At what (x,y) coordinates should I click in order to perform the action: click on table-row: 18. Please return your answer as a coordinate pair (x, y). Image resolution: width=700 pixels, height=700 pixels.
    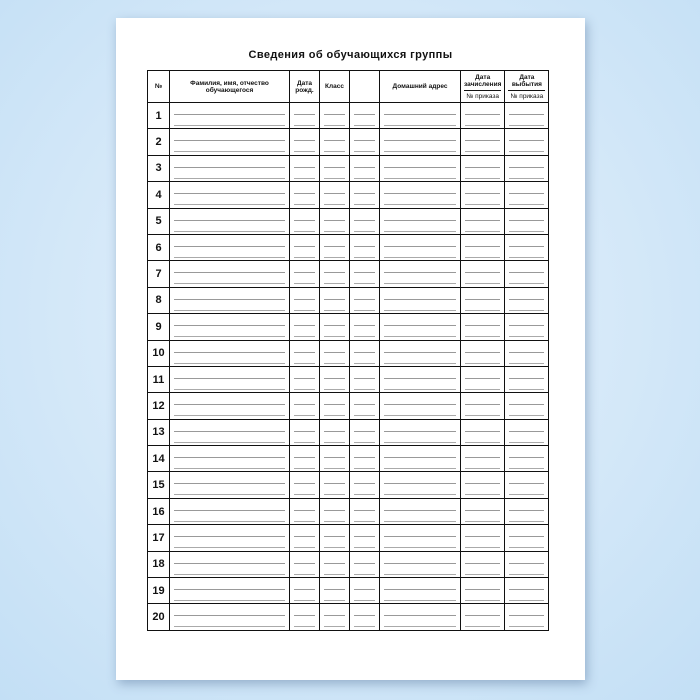
    Looking at the image, I should click on (348, 564).